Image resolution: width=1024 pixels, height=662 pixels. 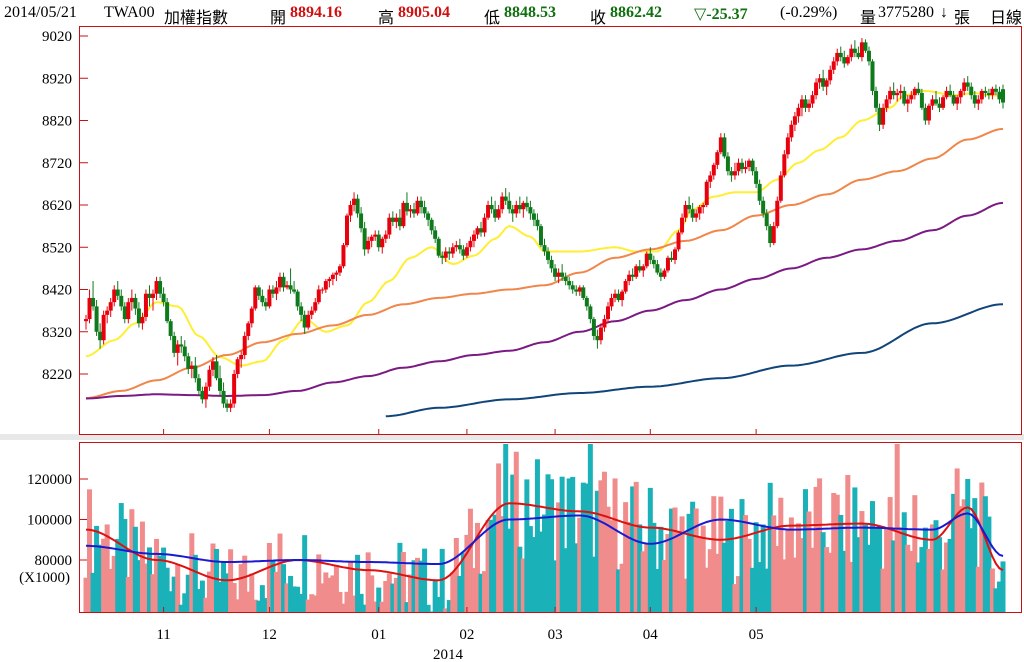 I want to click on price-tick-label: 8320, so click(x=57, y=333).